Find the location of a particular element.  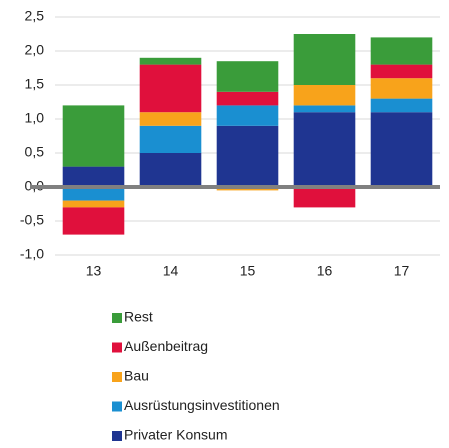

y-tick-label: 2,0 is located at coordinates (35, 50).